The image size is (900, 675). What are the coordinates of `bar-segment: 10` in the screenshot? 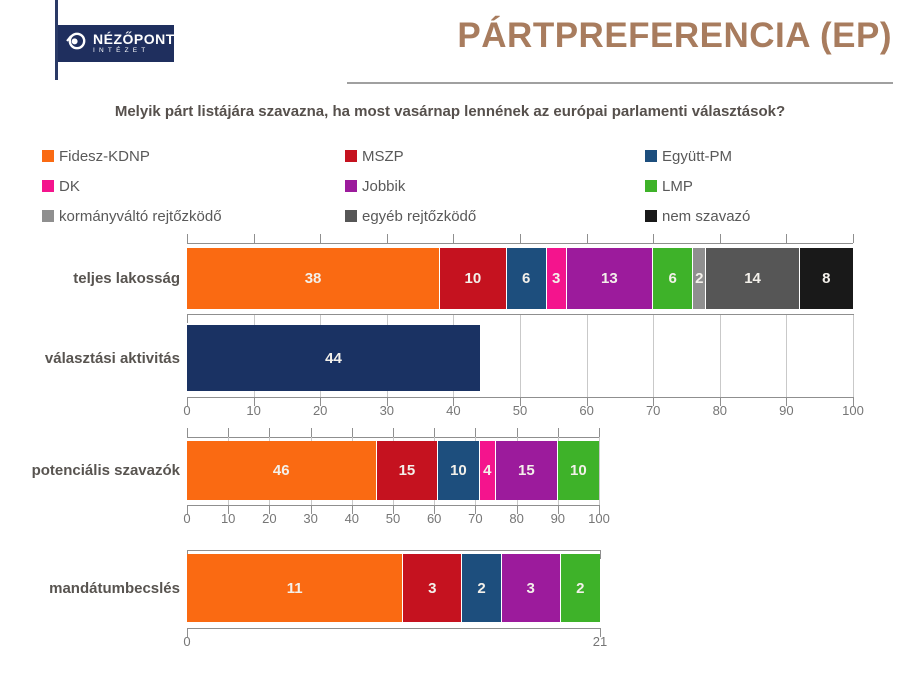 It's located at (473, 278).